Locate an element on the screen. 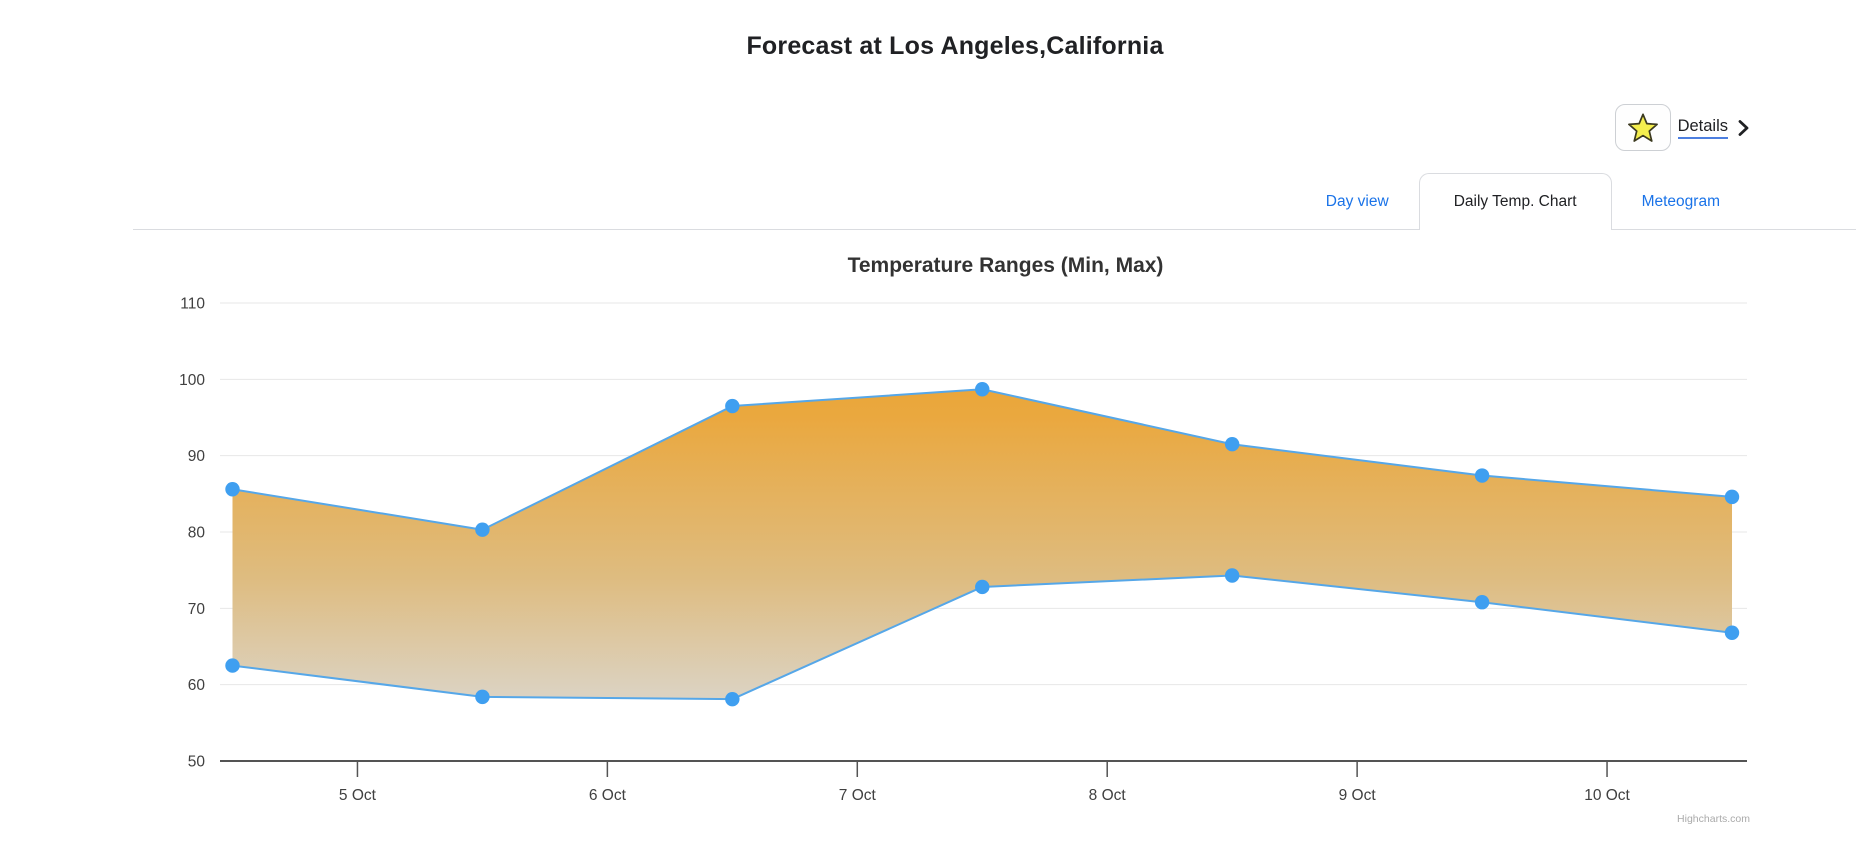 This screenshot has width=1856, height=852. tab-bar: Day view Daily Temp. Chart Meteogram is located at coordinates (994, 201).